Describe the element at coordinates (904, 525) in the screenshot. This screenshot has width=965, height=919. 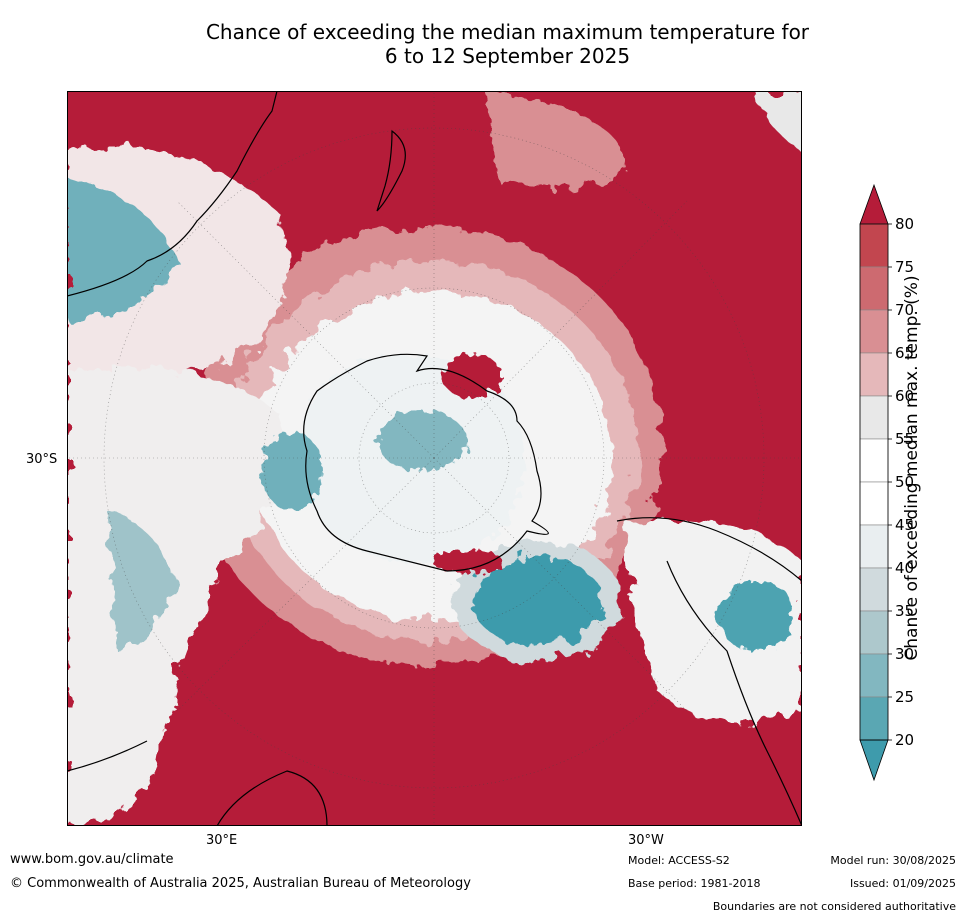
I see `colorbar-tick-label: 45` at that location.